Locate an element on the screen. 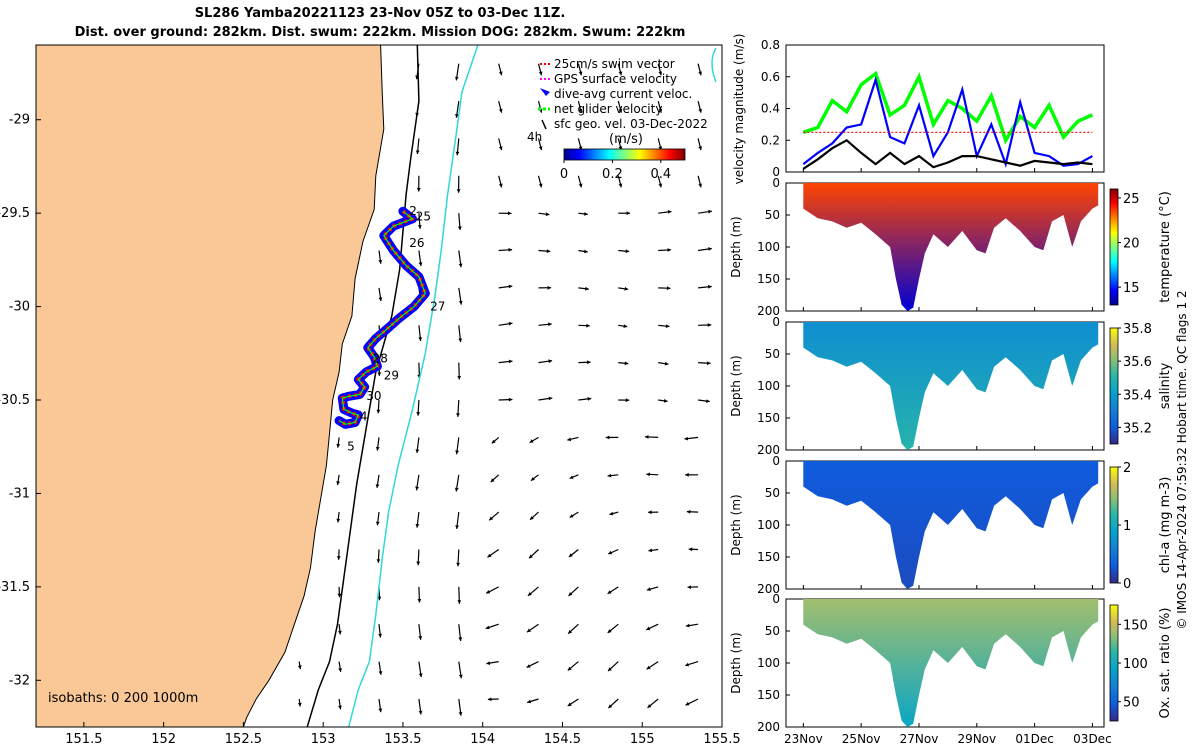 The height and width of the screenshot is (750, 1200). scale-label: 4h is located at coordinates (534, 137).